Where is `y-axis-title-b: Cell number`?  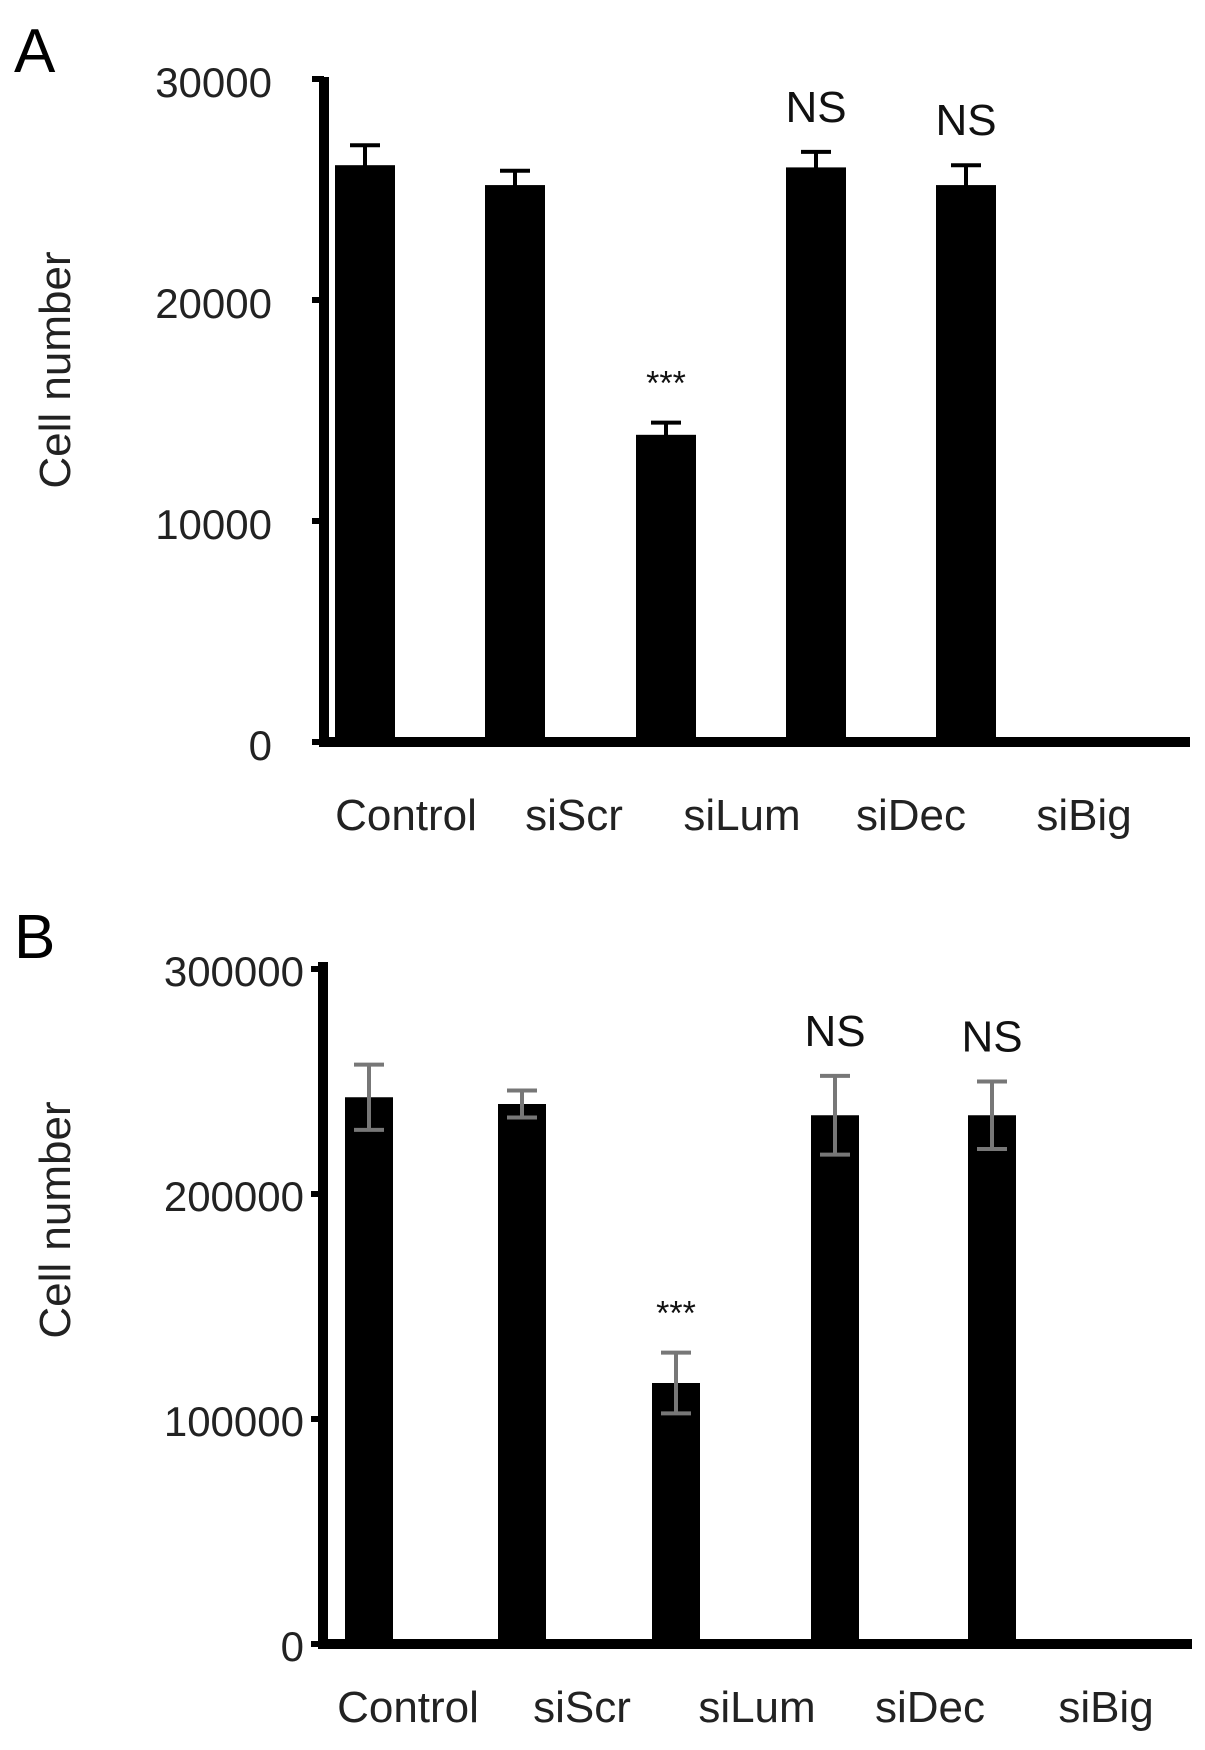
y-axis-title-b: Cell number is located at coordinates (55, 1219).